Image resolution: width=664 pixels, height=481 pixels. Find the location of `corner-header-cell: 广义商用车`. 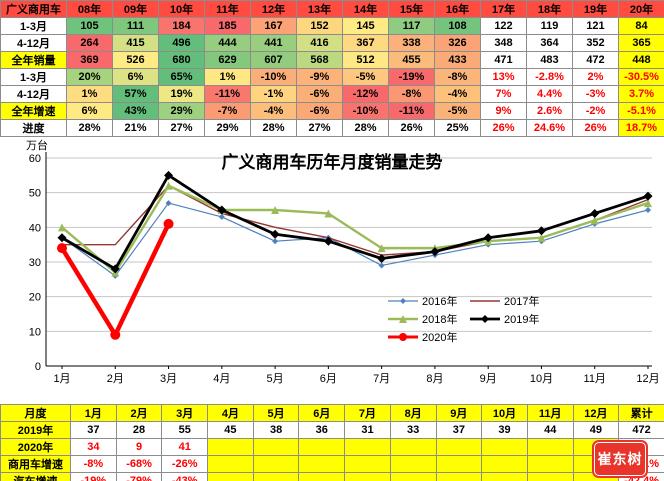

corner-header-cell: 广义商用车 is located at coordinates (33, 9).